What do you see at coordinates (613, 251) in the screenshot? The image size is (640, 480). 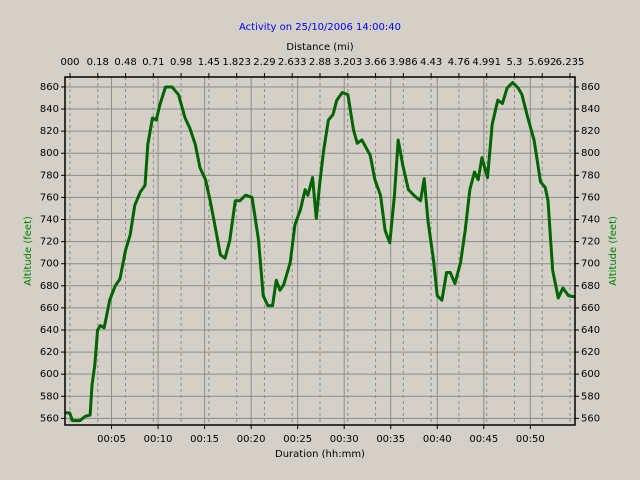 I see `y2-axis-label: Altitude (feet)` at bounding box center [613, 251].